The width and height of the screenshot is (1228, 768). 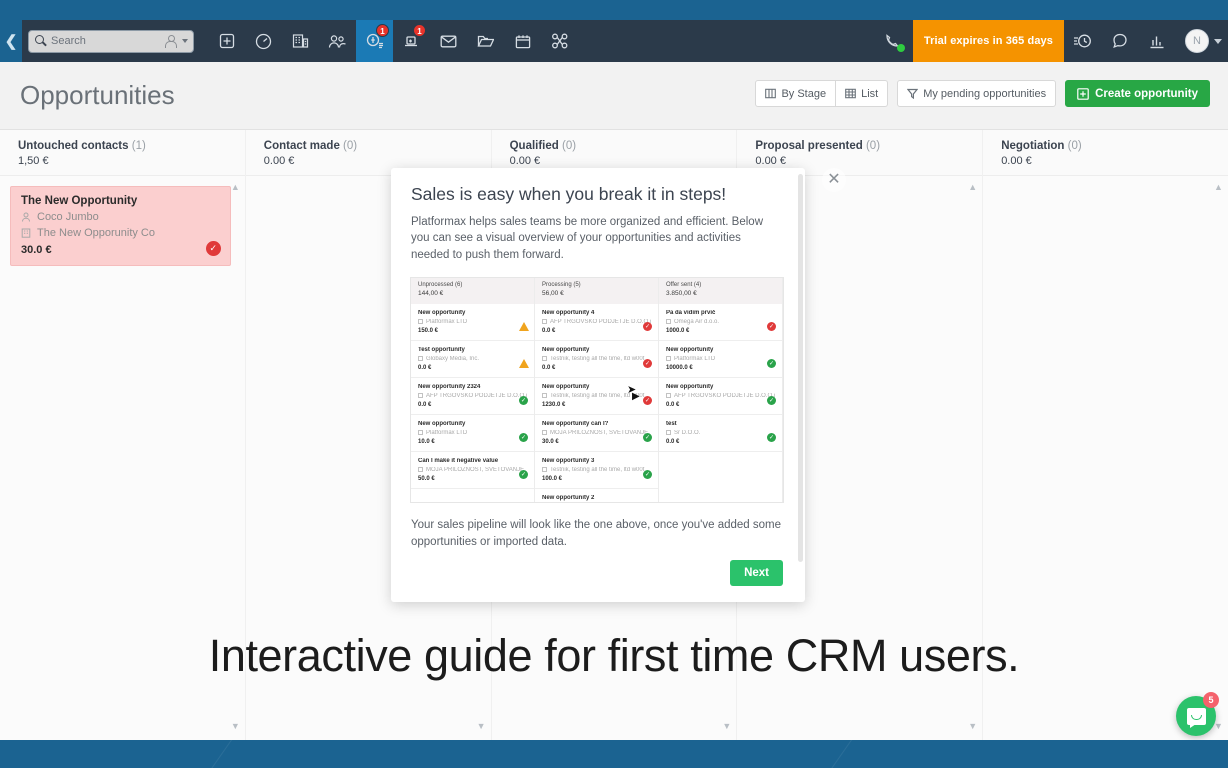 I want to click on nav-item-add-icon, so click(x=226, y=41).